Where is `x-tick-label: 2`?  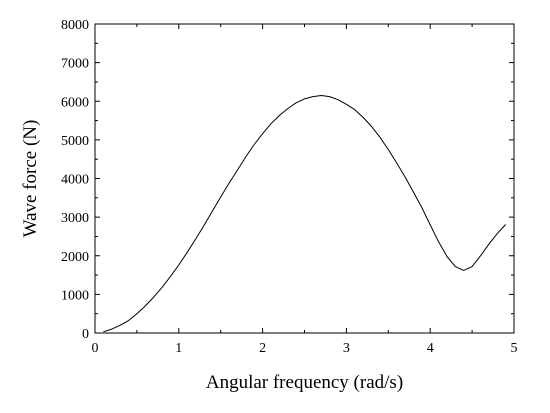 x-tick-label: 2 is located at coordinates (262, 348).